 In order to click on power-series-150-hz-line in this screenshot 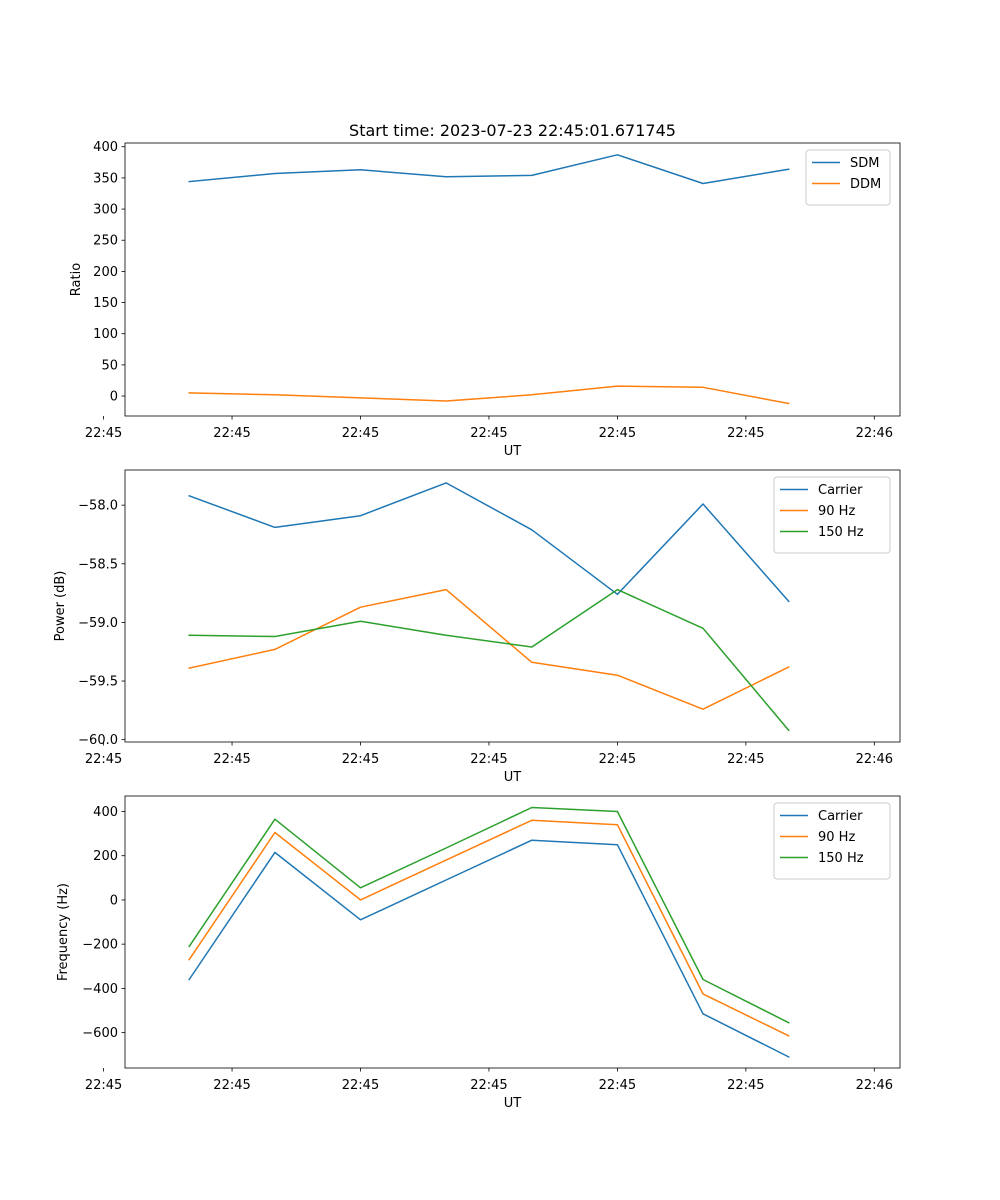, I will do `click(489, 660)`.